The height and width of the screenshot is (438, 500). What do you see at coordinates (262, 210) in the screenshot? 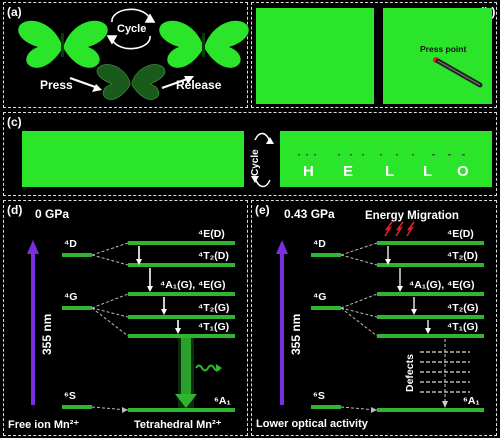
I see `panel-e-label: (e)` at bounding box center [262, 210].